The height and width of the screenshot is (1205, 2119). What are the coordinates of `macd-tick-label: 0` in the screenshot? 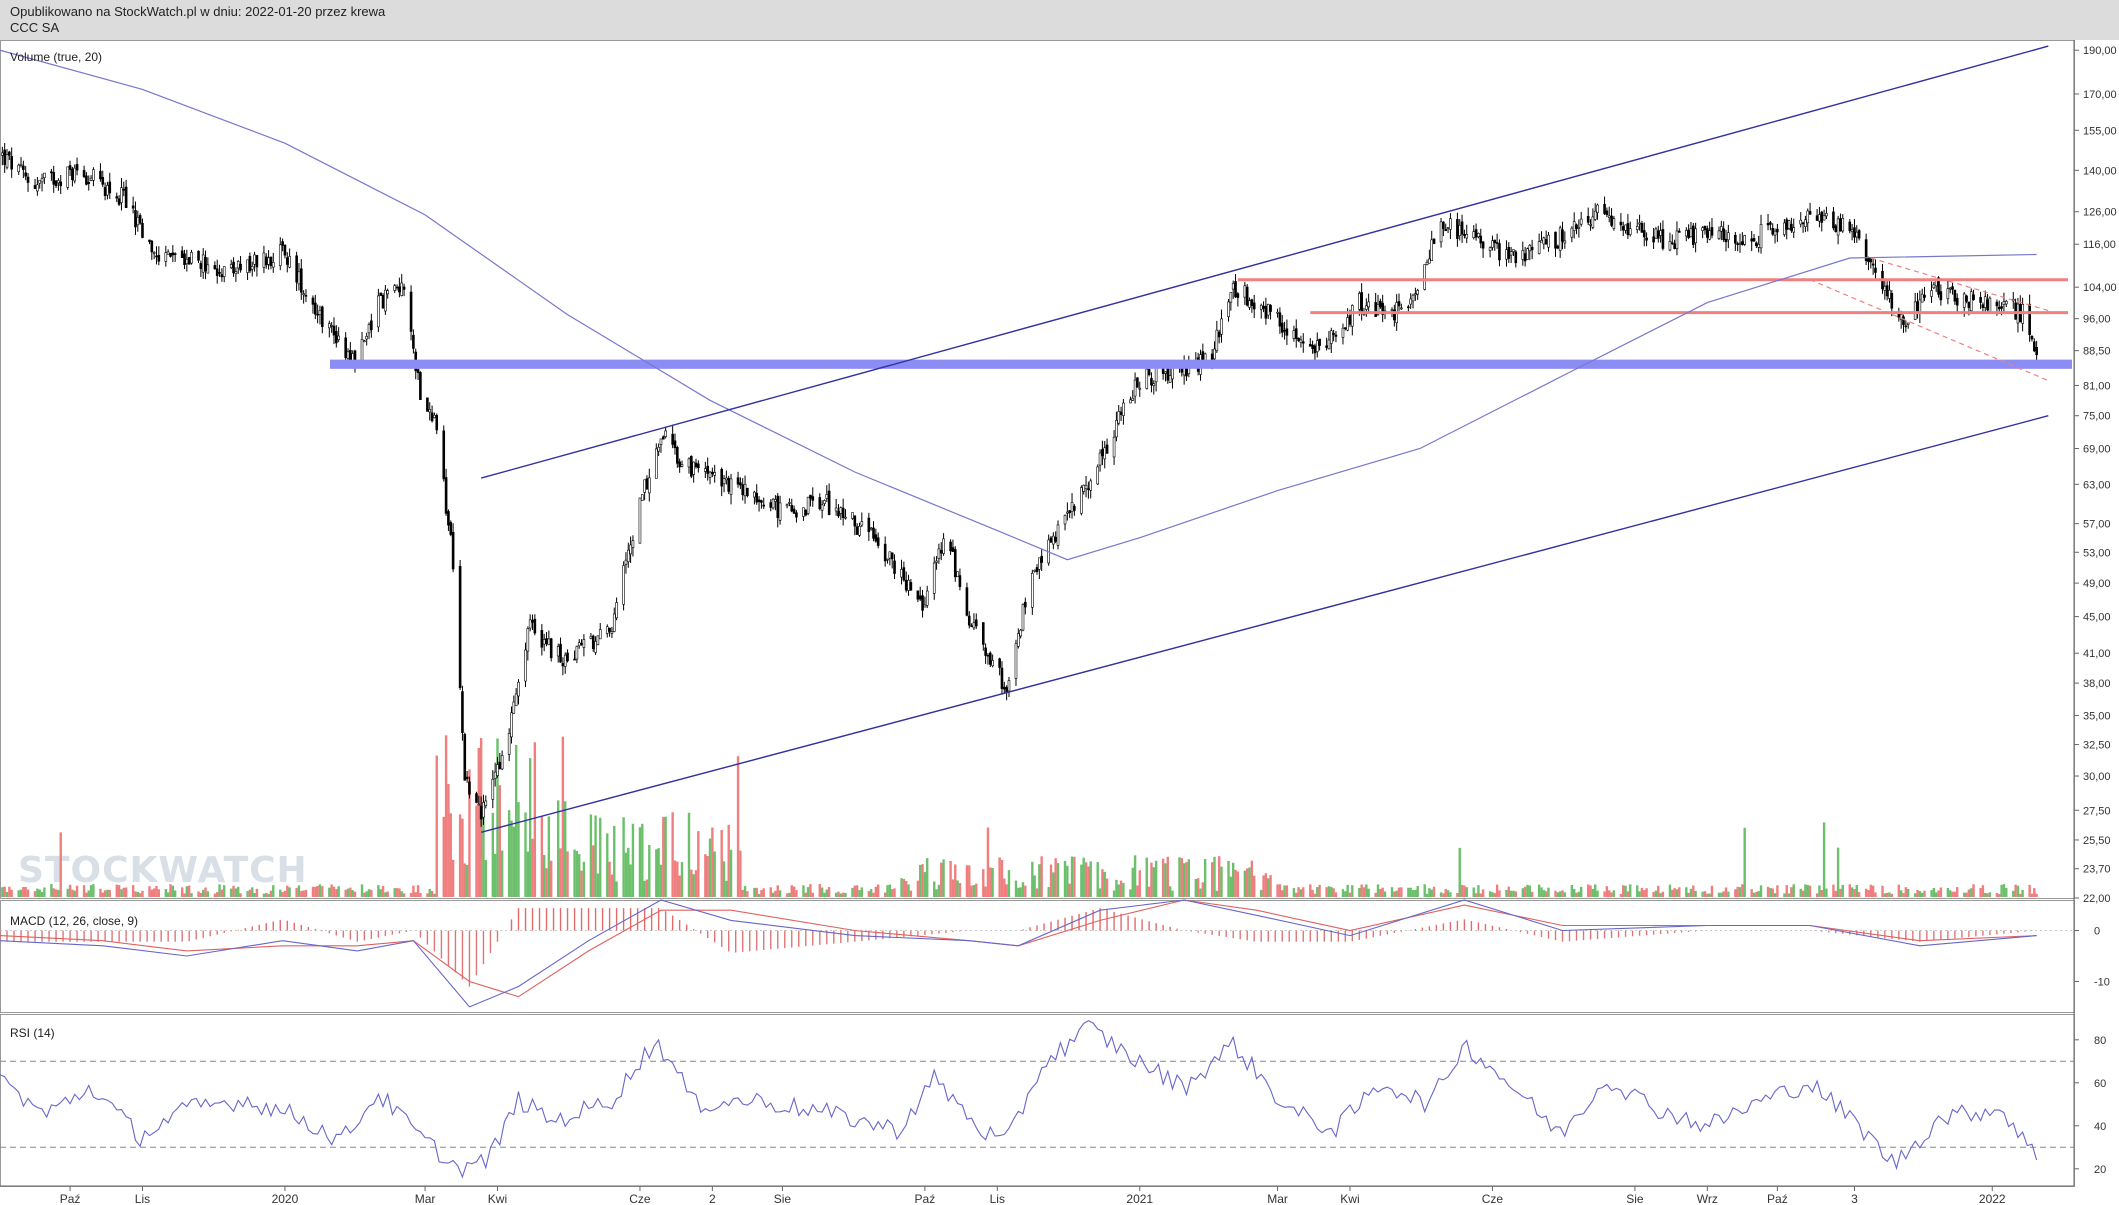 It's located at (2097, 932).